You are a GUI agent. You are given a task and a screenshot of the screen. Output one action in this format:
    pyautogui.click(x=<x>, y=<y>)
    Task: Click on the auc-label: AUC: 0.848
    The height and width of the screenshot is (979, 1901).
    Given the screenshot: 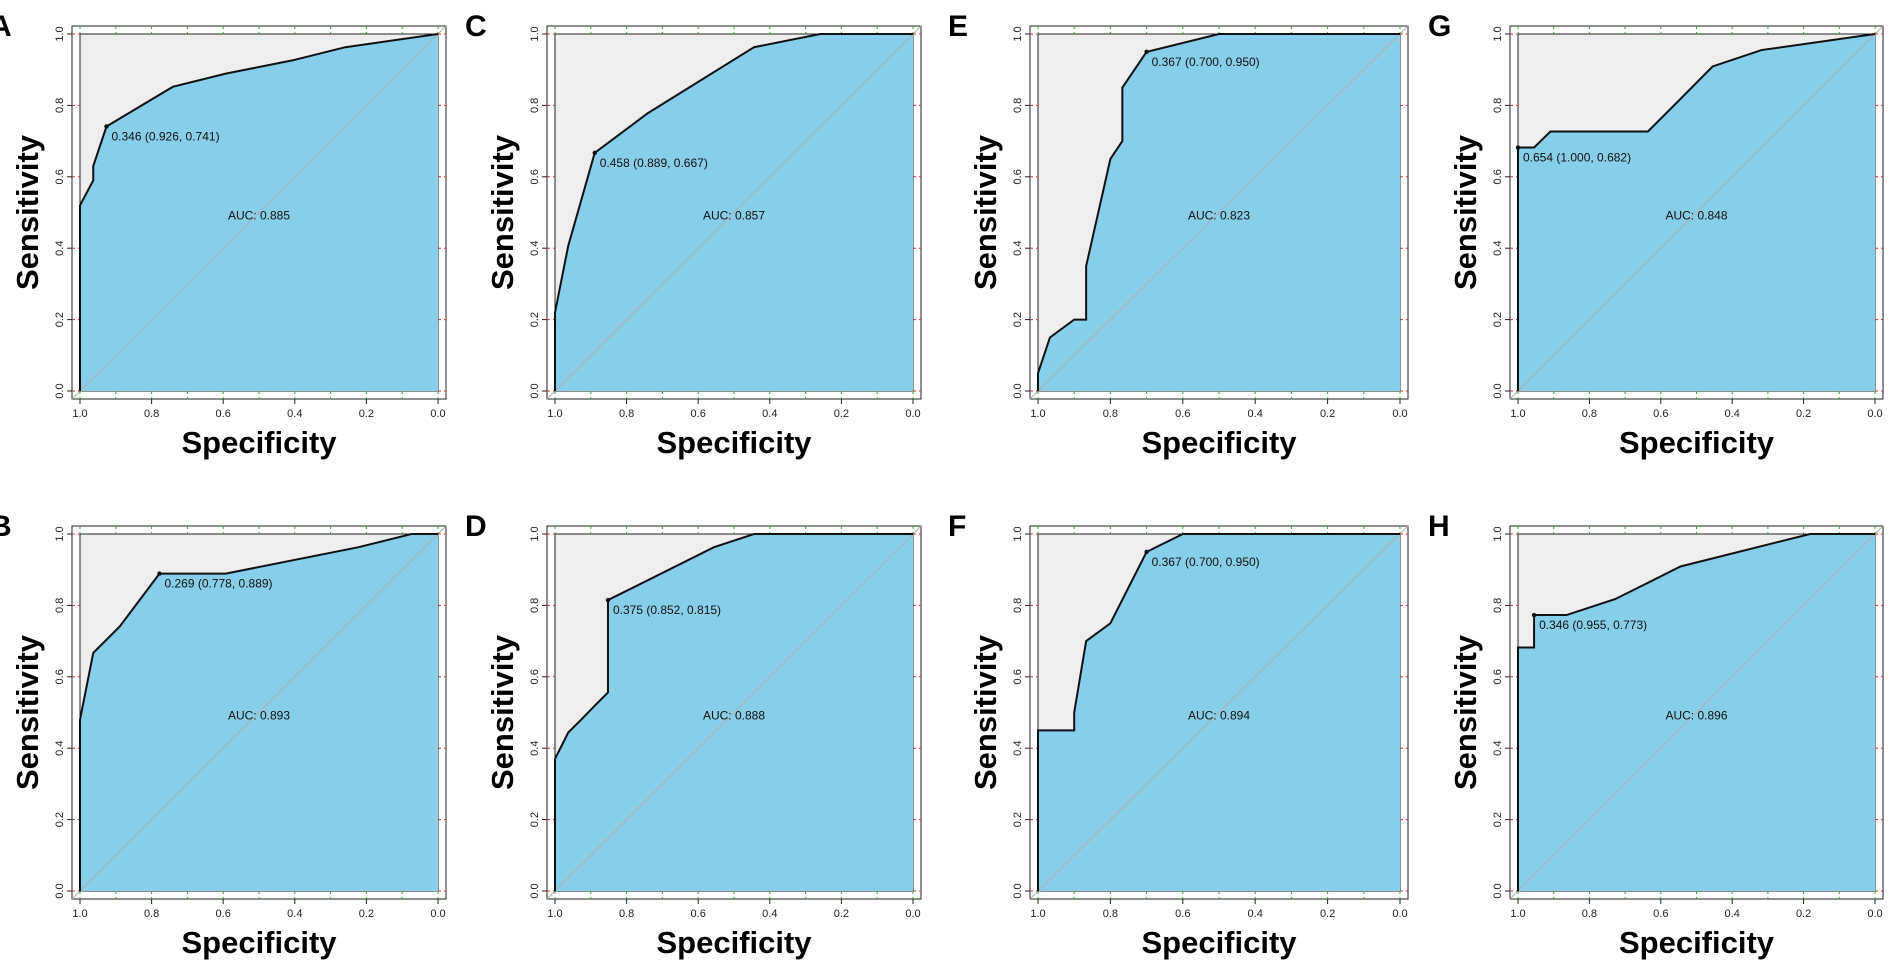 What is the action you would take?
    pyautogui.click(x=1696, y=216)
    